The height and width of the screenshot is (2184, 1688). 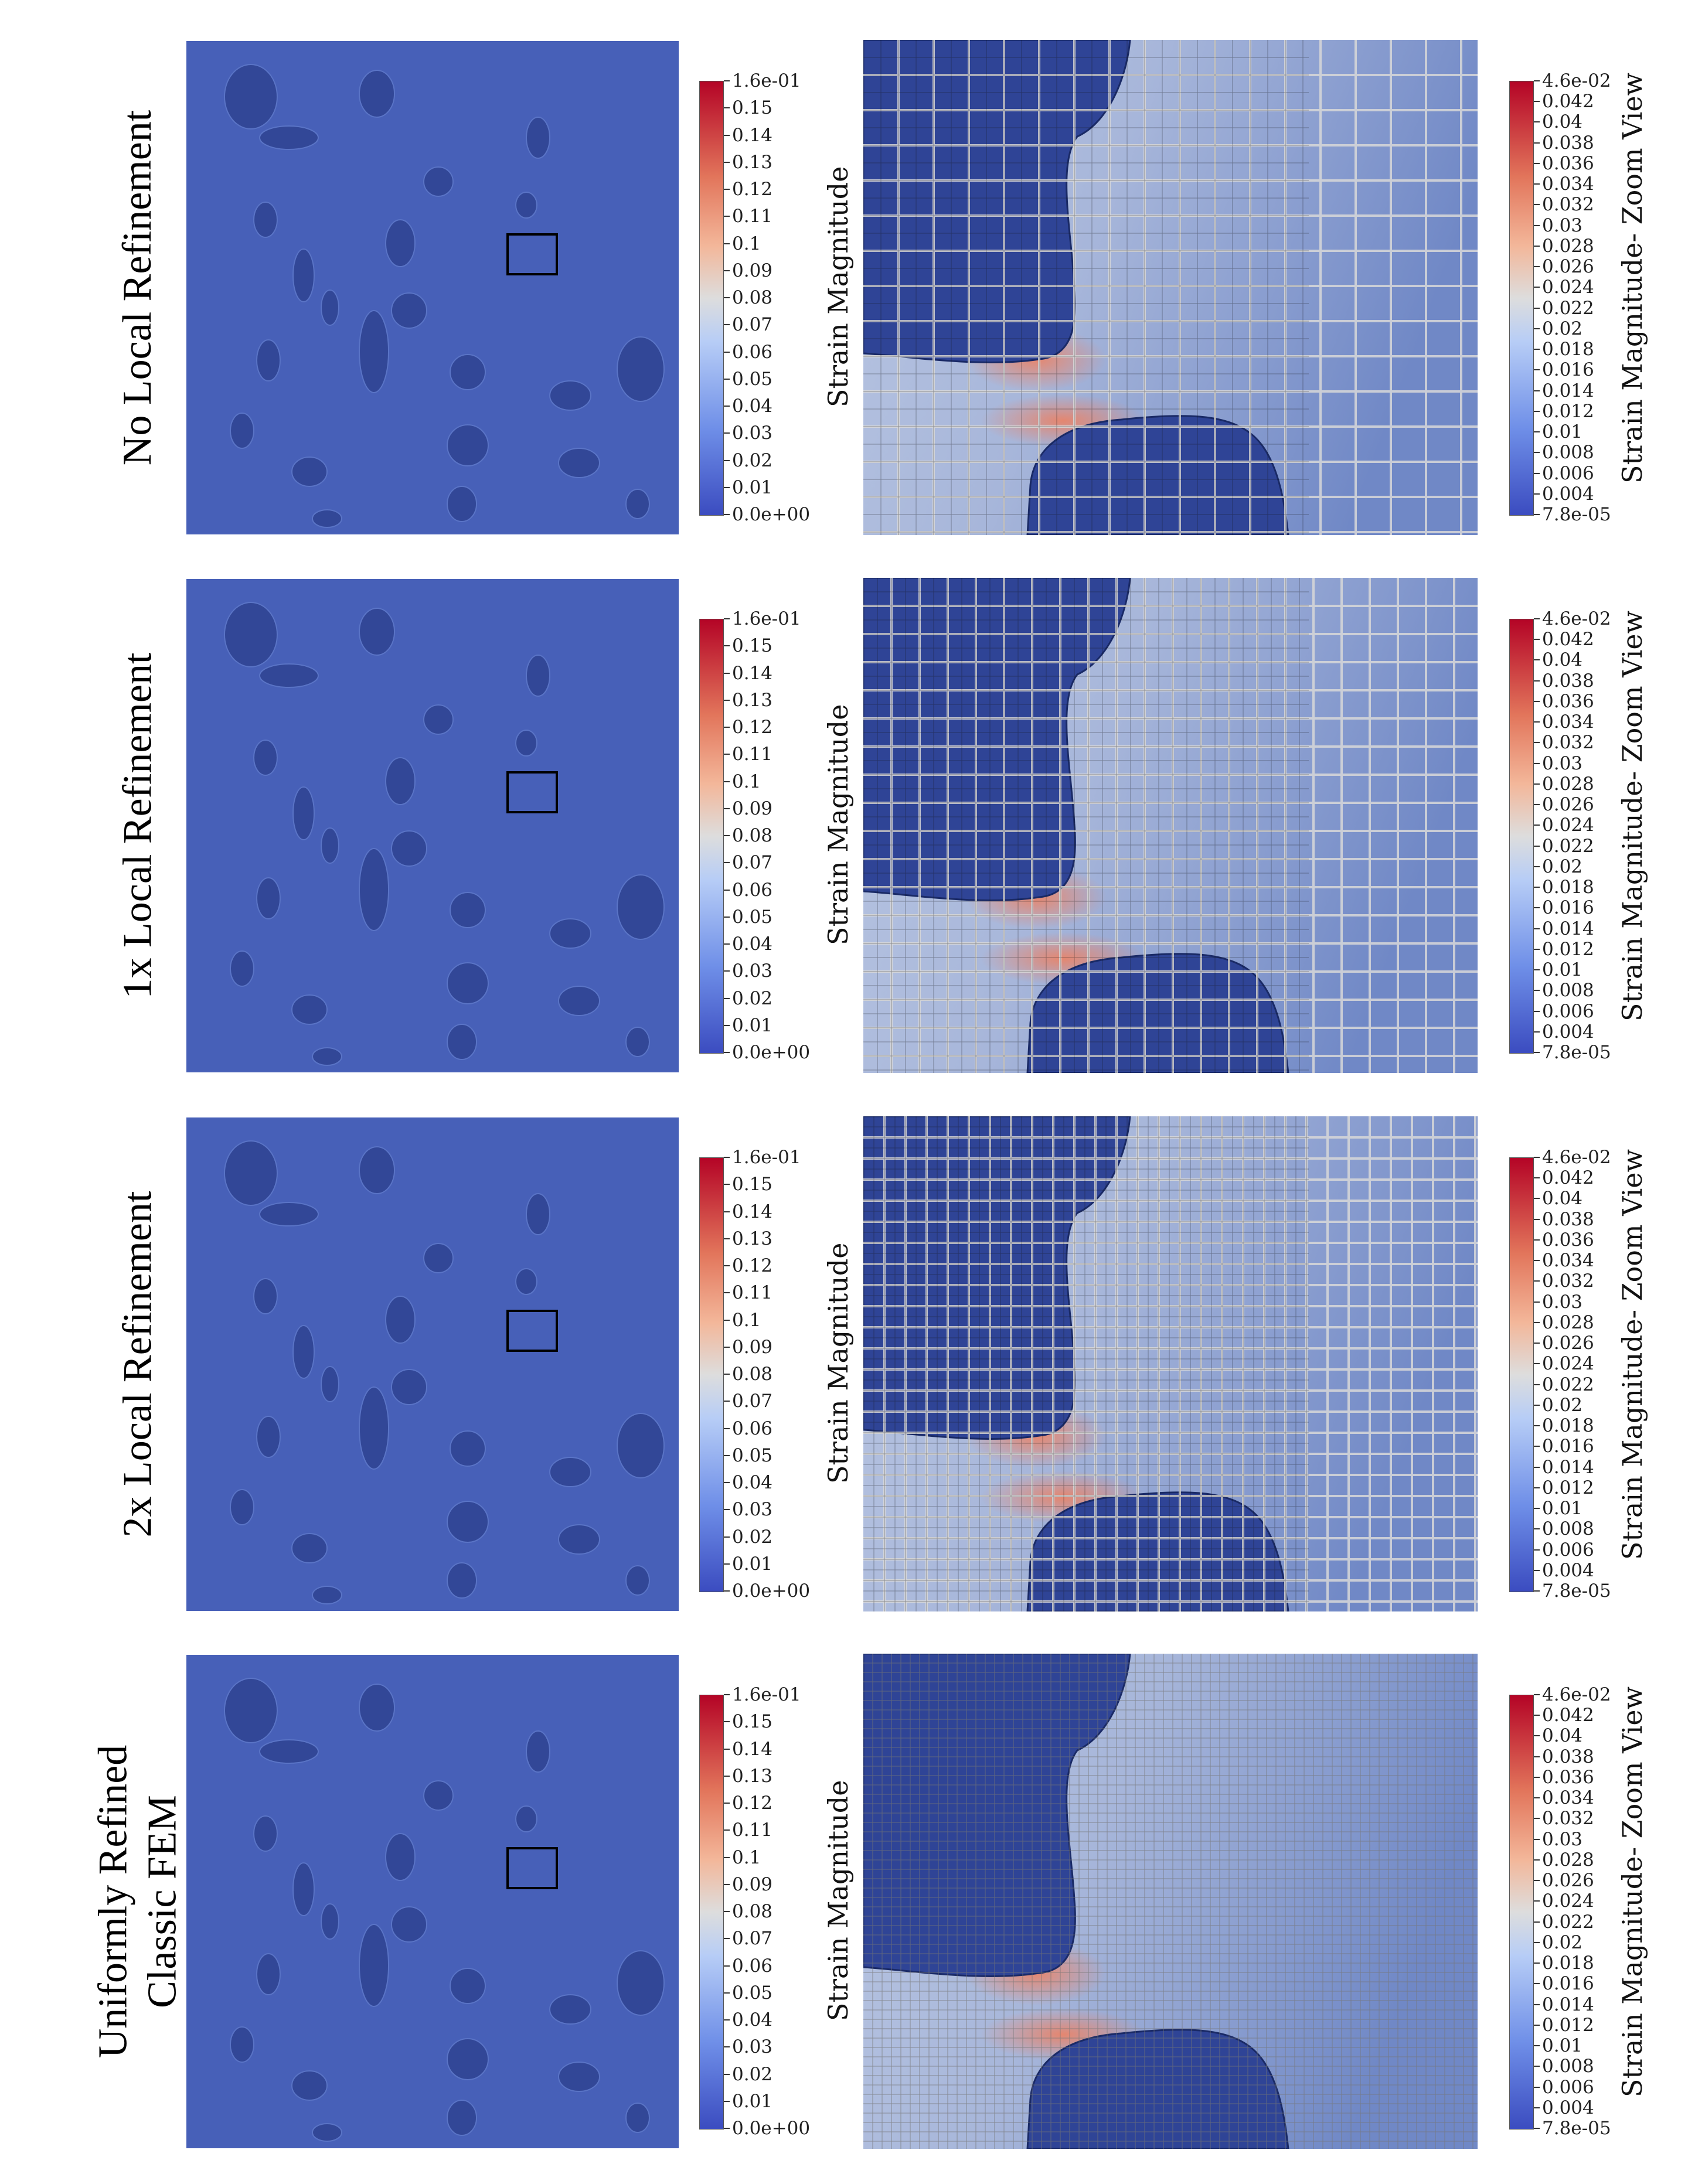 What do you see at coordinates (748, 808) in the screenshot?
I see `strain-tick-label: 0.09` at bounding box center [748, 808].